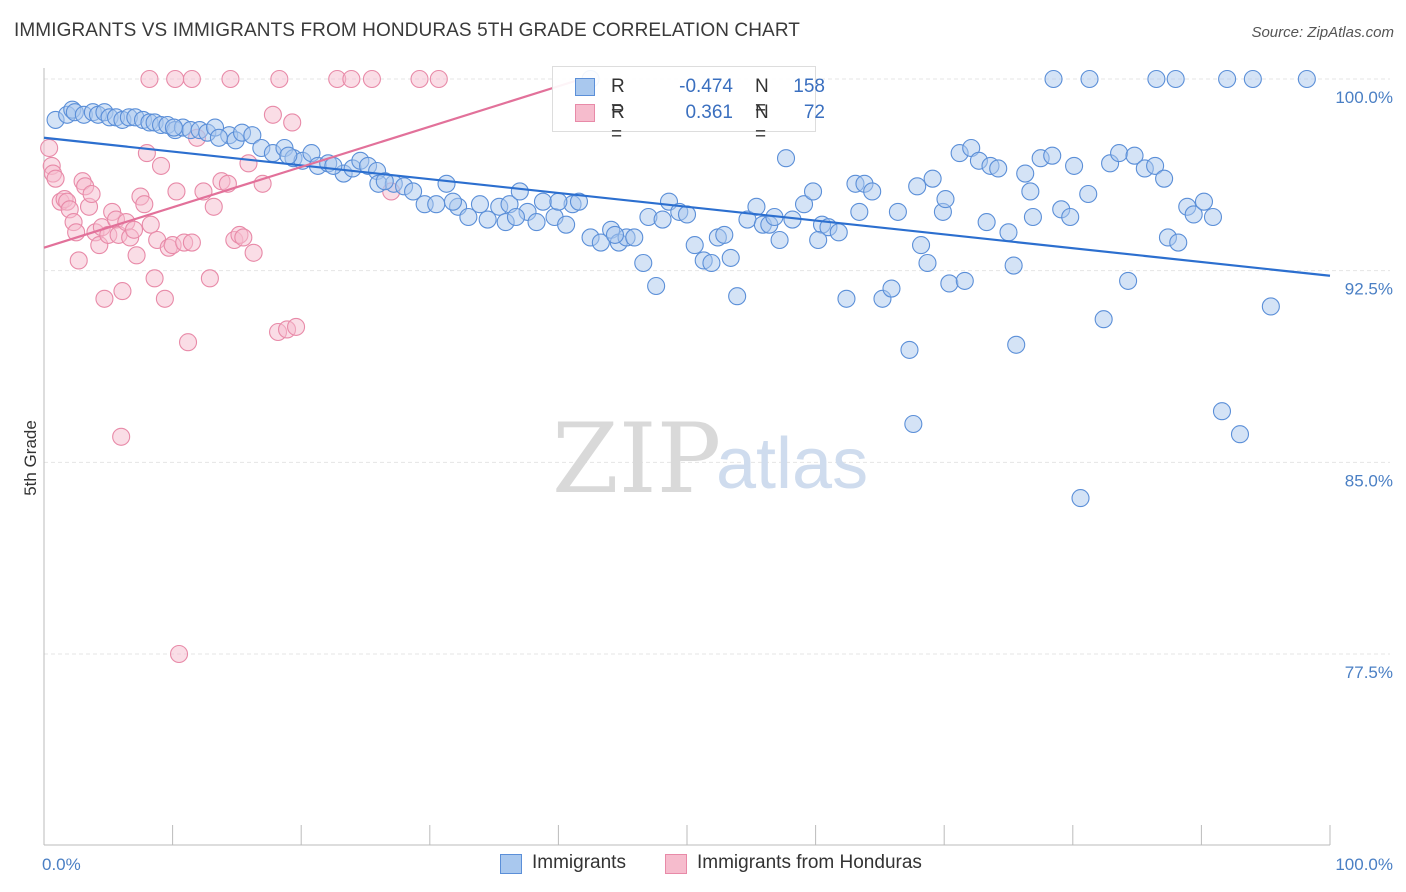 The height and width of the screenshot is (892, 1406). What do you see at coordinates (636, 459) in the screenshot?
I see `watermark-zip: ZIP` at bounding box center [636, 459].